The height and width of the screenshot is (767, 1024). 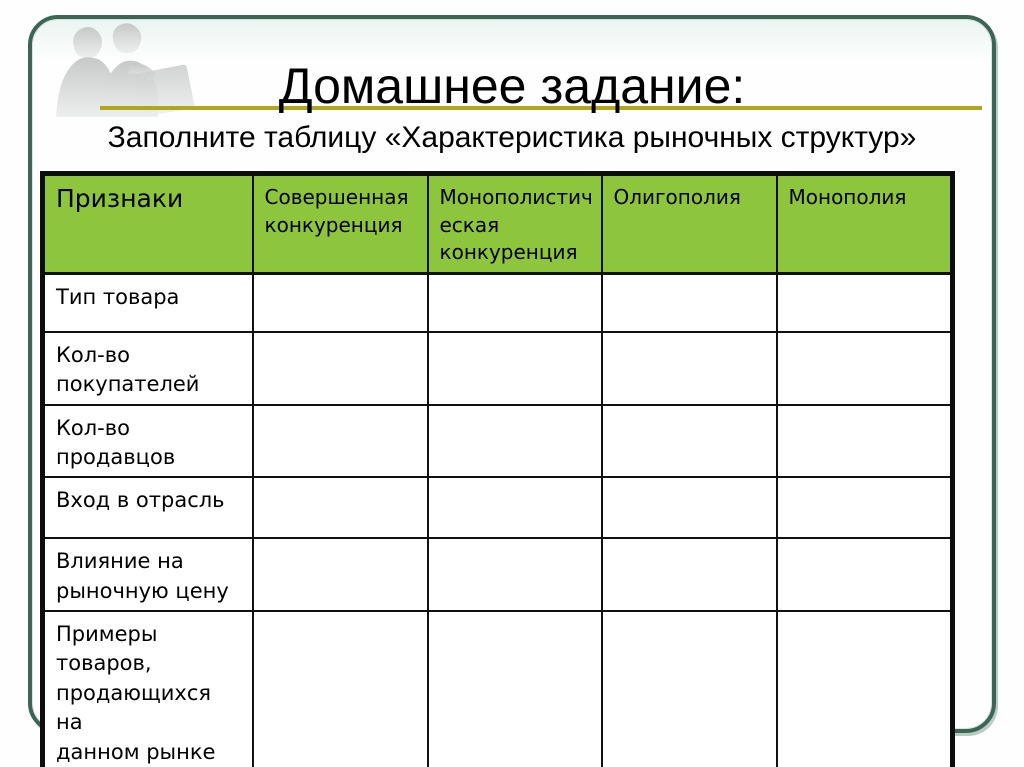 I want to click on table-row: Тип товара, so click(x=497, y=302).